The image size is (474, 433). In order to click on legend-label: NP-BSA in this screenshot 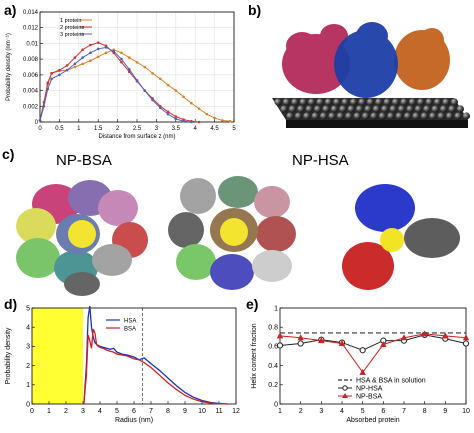, I will do `click(369, 397)`.